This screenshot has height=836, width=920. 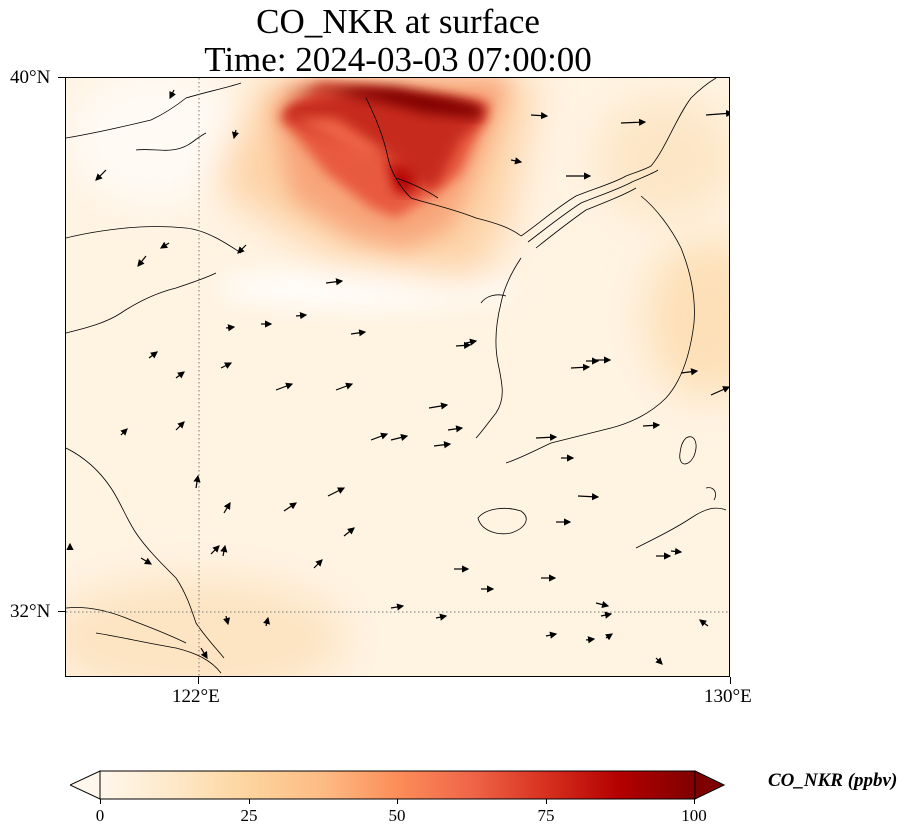 What do you see at coordinates (61, 611) in the screenshot?
I see `lat-tick-mark-32n` at bounding box center [61, 611].